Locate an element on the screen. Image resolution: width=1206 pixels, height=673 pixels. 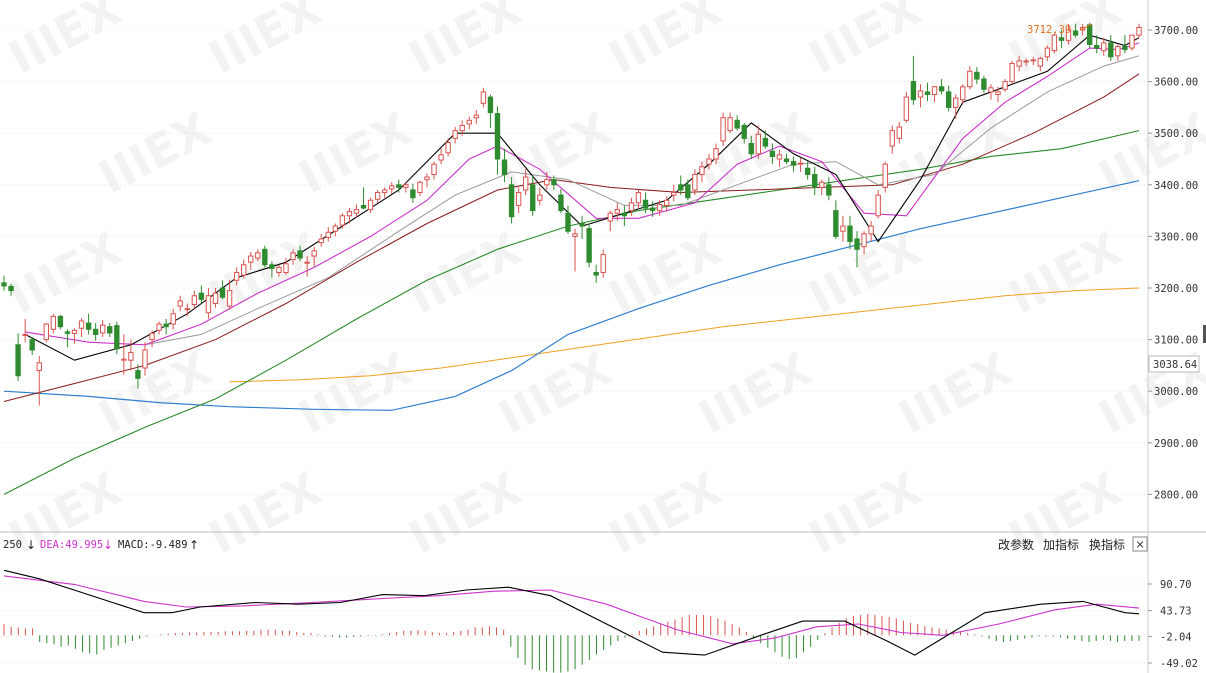
price-tick-label: 3600.00 is located at coordinates (1176, 83).